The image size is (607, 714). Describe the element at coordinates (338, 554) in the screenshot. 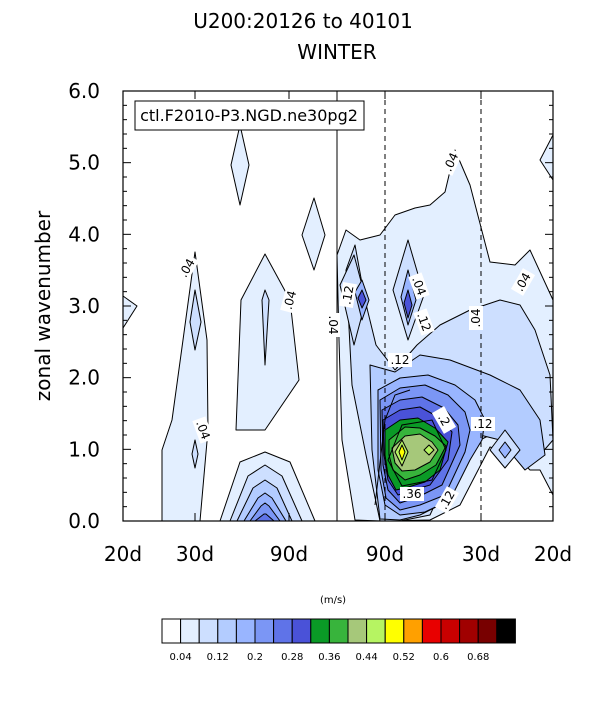

I see `x-tick-labels: 20d 30d 90d 90d 30d 20d` at that location.